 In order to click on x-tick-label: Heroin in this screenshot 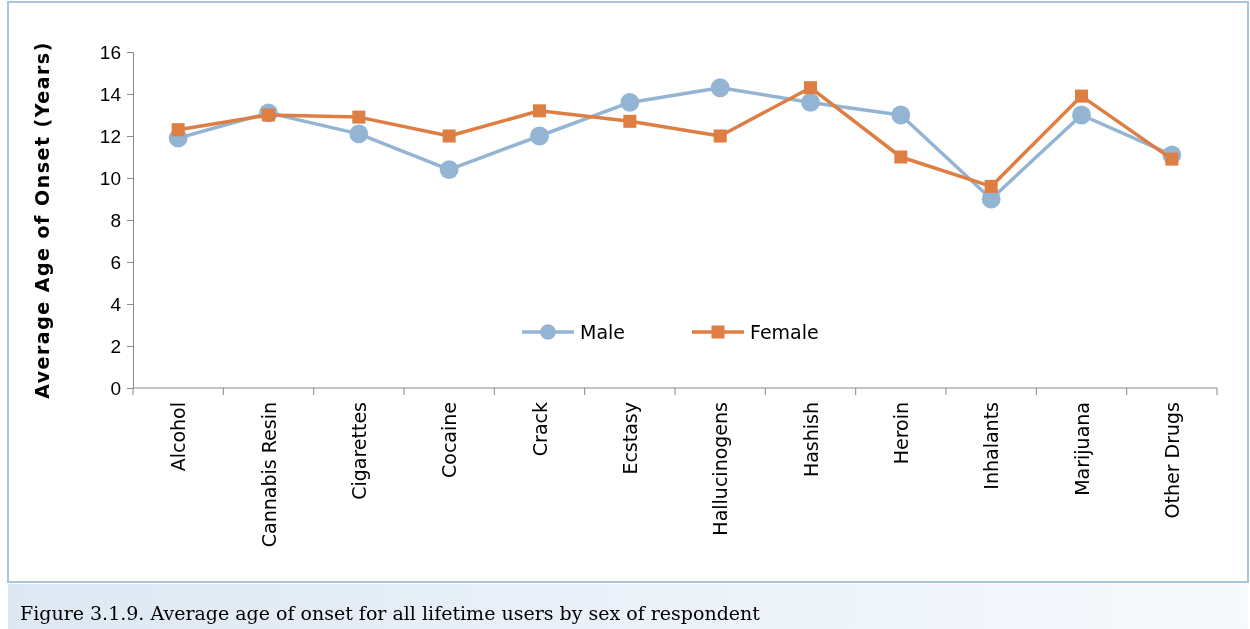, I will do `click(900, 433)`.